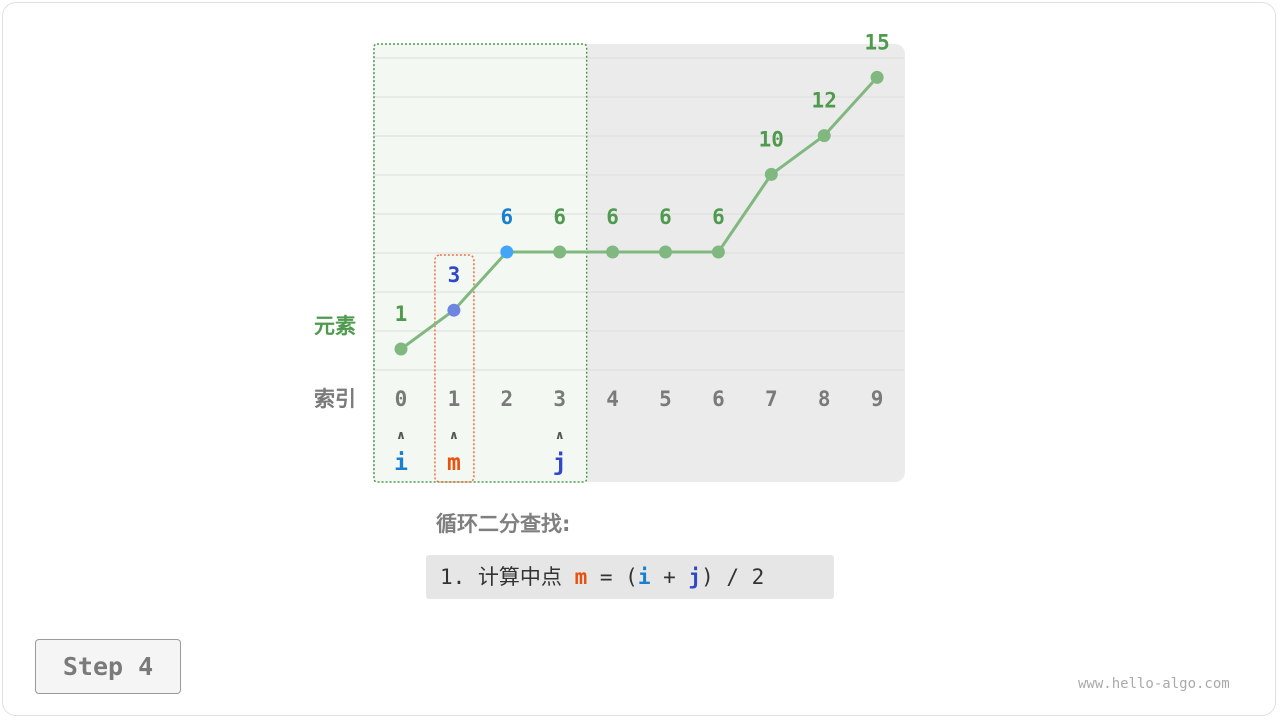 Image resolution: width=1280 pixels, height=720 pixels. I want to click on value-label: 3, so click(454, 275).